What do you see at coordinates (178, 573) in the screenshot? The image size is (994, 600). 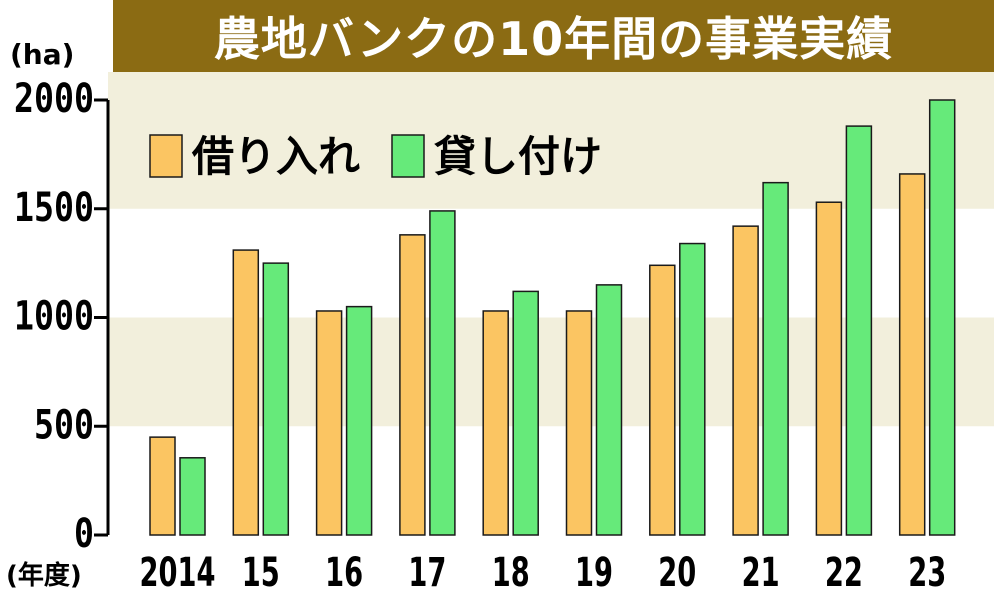 I see `x-tick-label: 2014` at bounding box center [178, 573].